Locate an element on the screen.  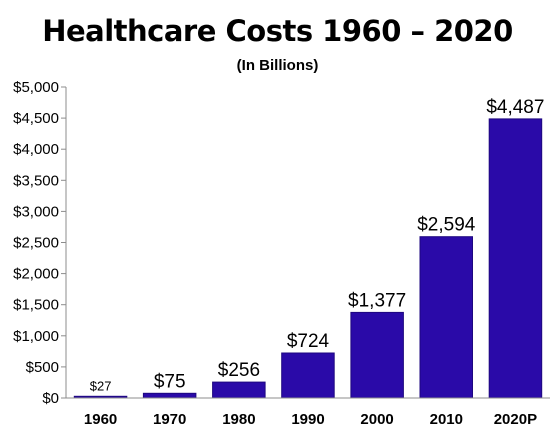
y-tick-label: $1,000 is located at coordinates (36, 336).